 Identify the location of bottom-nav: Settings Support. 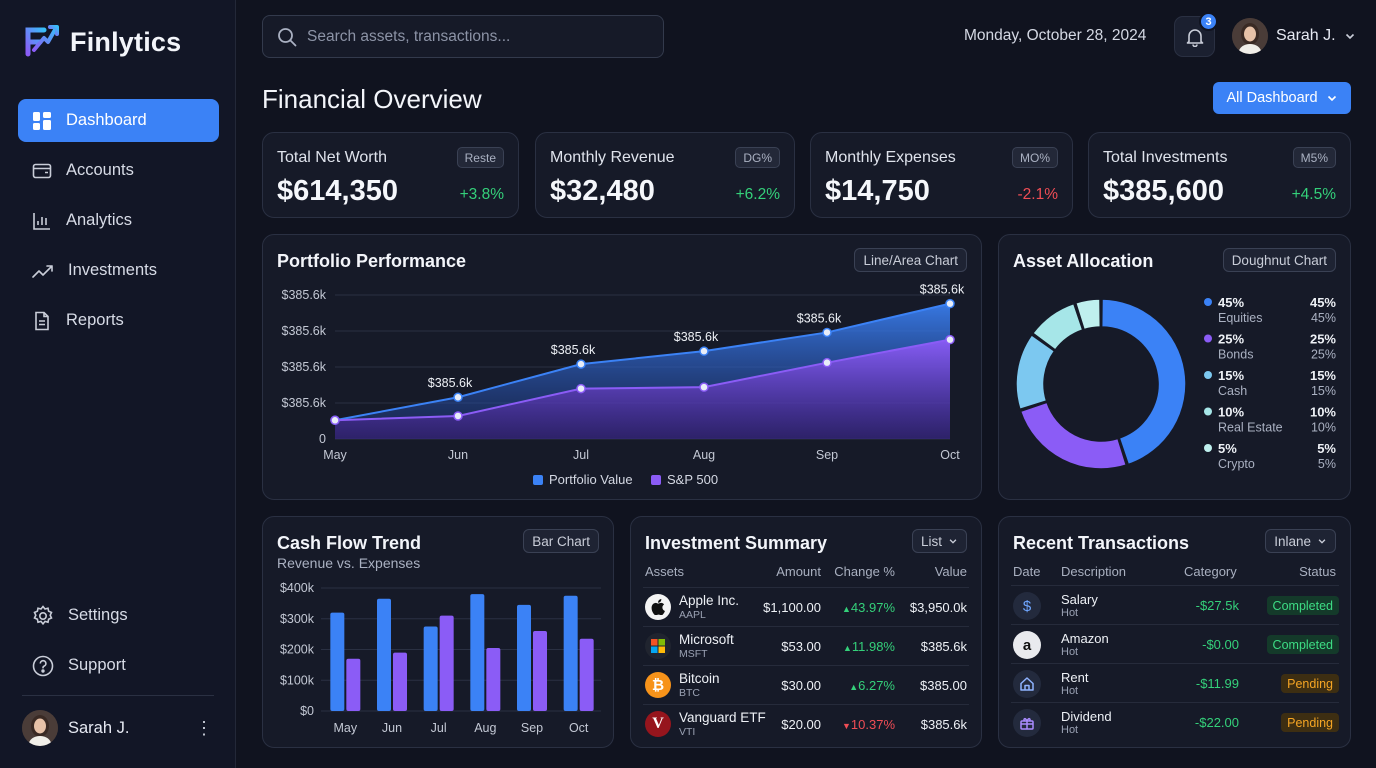
(118, 644).